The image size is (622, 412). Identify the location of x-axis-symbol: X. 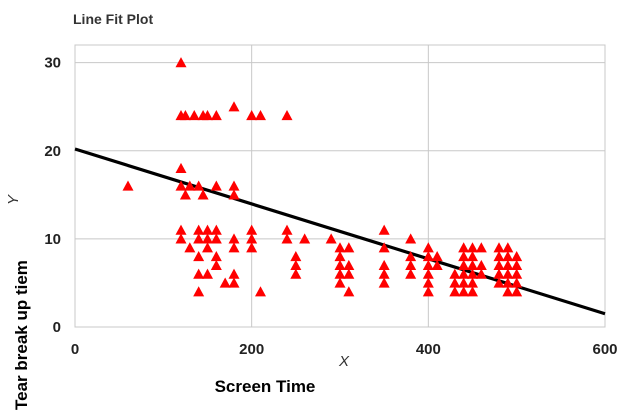
(344, 361).